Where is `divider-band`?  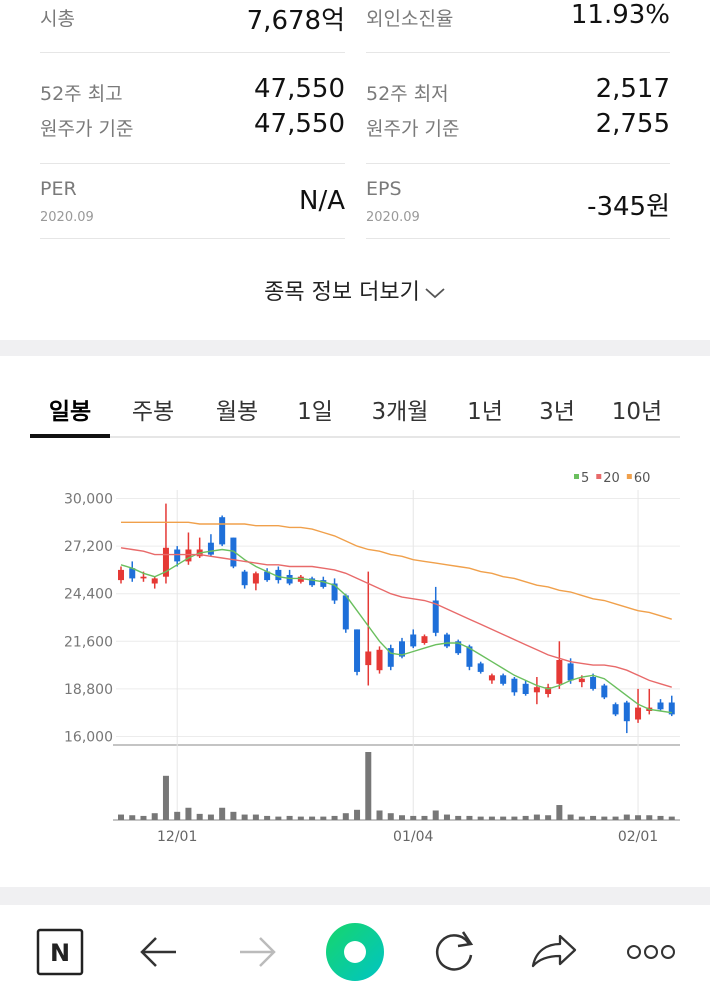 divider-band is located at coordinates (355, 896).